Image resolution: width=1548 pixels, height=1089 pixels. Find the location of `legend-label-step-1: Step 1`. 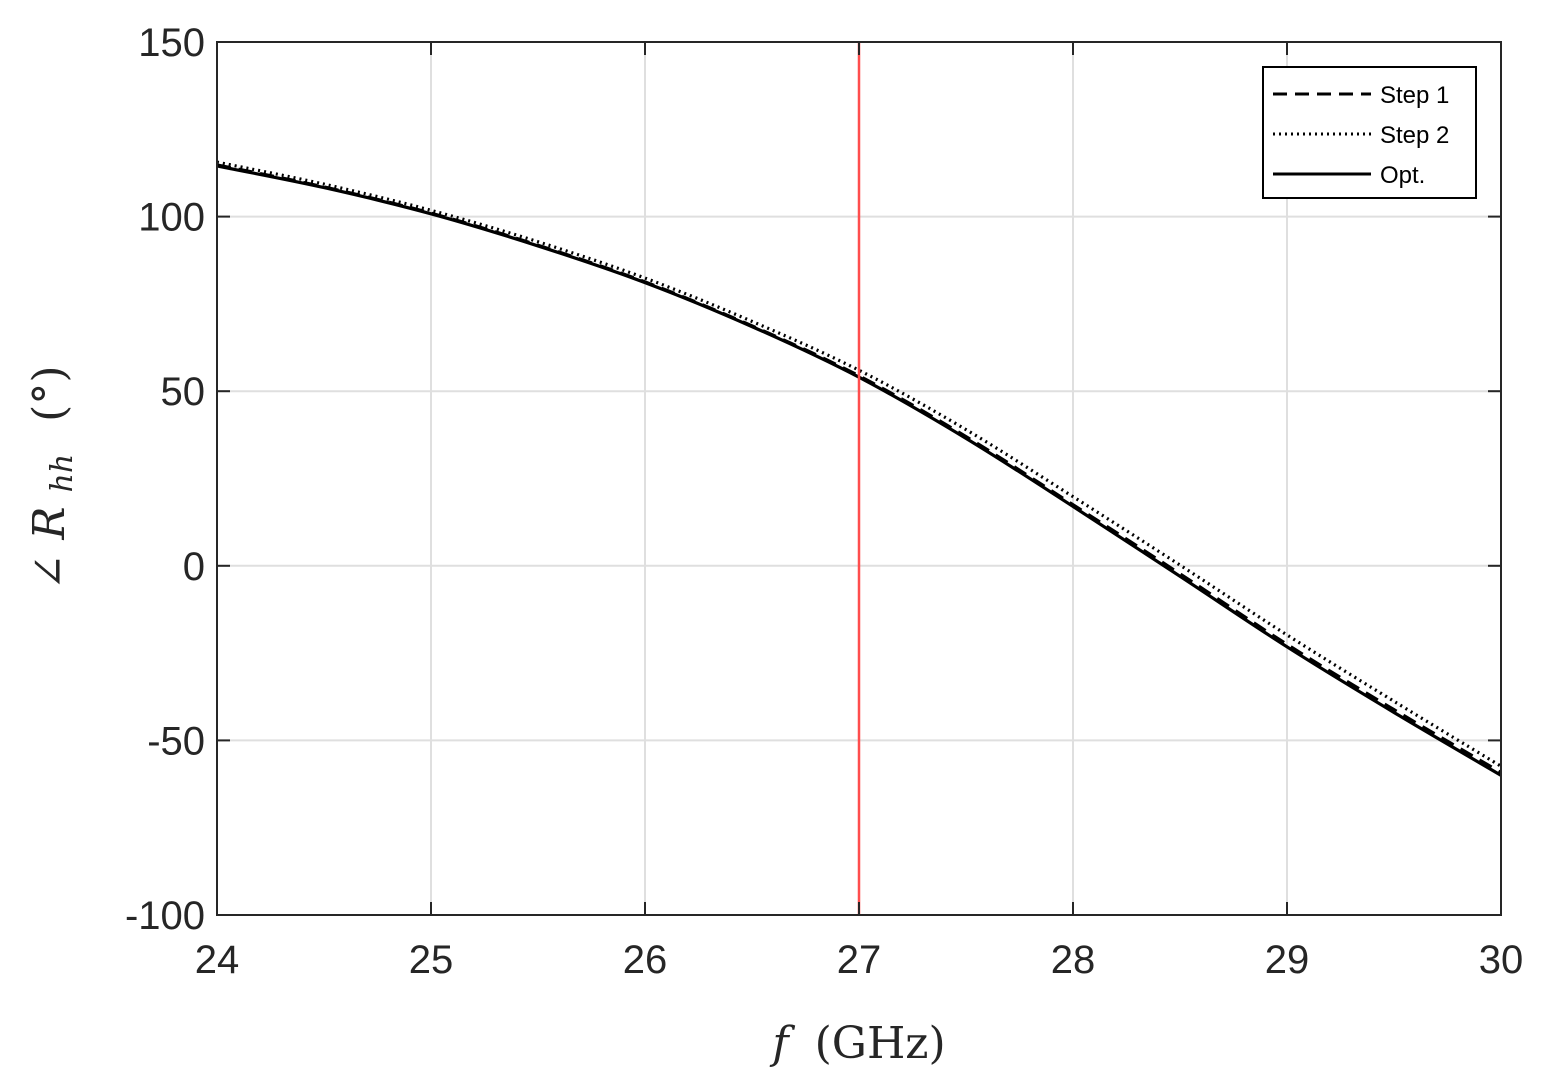

legend-label-step-1: Step 1 is located at coordinates (1414, 95).